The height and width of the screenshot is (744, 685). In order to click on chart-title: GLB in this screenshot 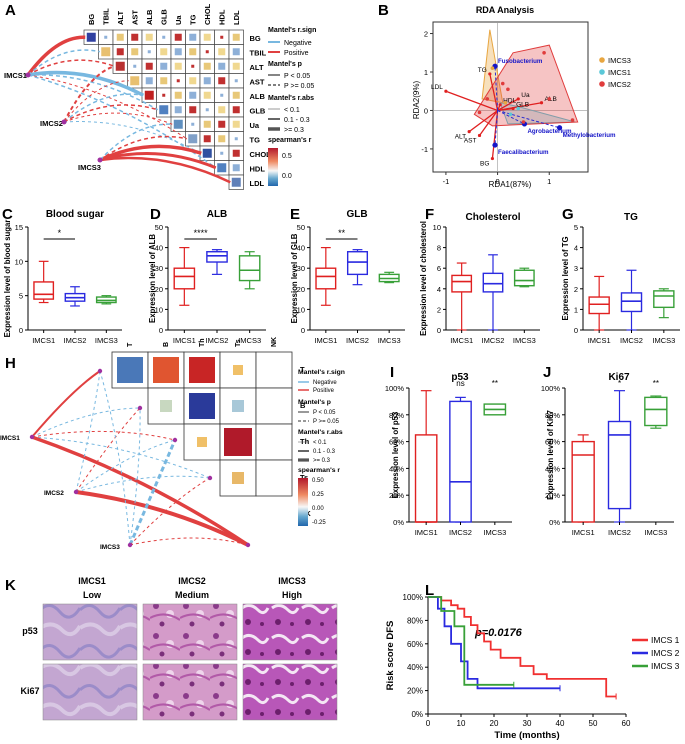, I will do `click(356, 214)`.